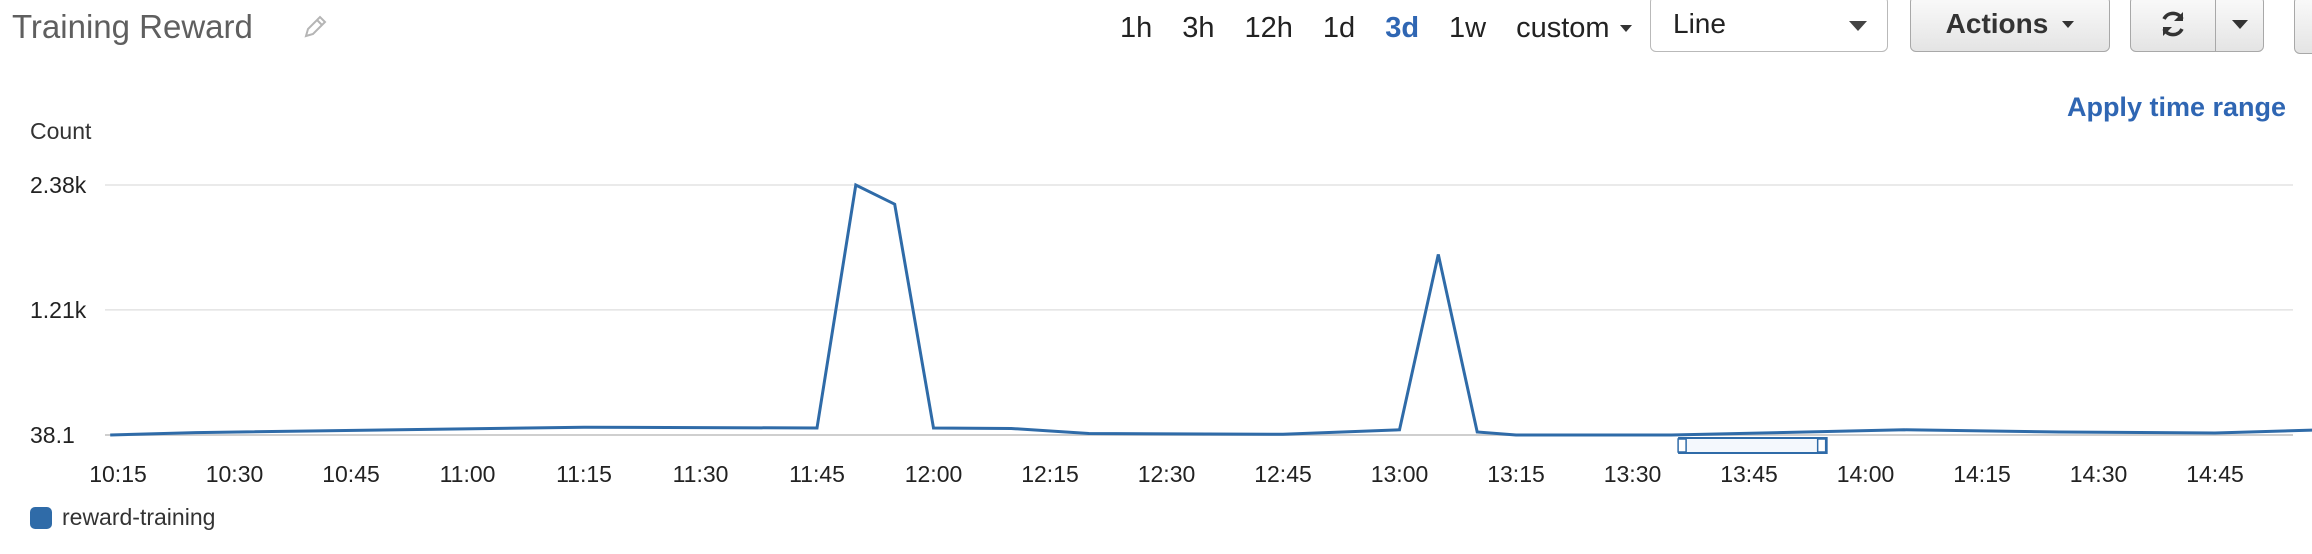 Image resolution: width=2312 pixels, height=554 pixels. I want to click on x-tick-label: 11:30, so click(701, 474).